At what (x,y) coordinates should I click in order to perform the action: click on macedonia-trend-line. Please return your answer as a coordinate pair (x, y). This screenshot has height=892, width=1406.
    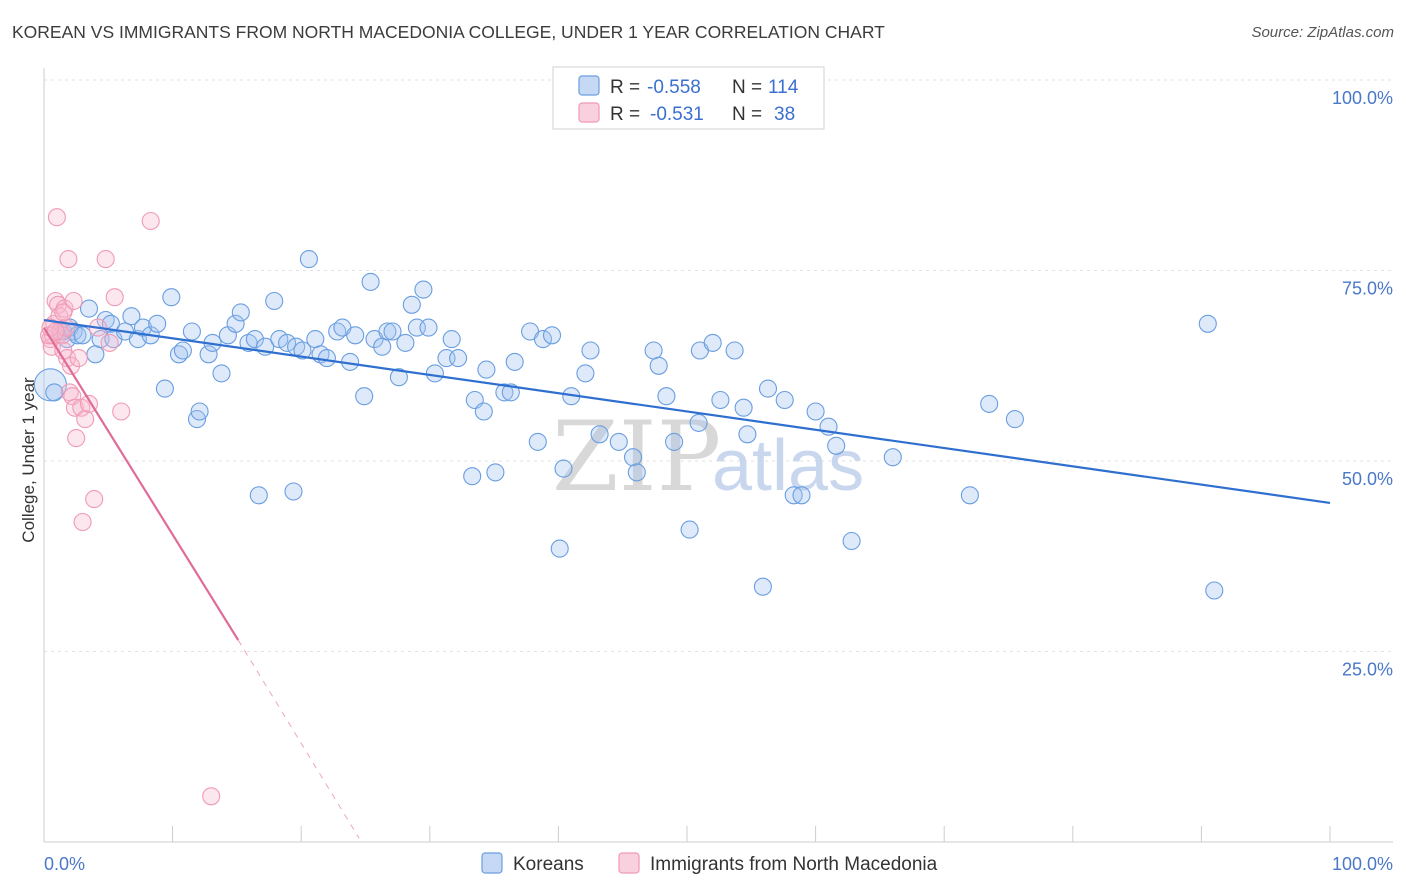
    Looking at the image, I should click on (141, 484).